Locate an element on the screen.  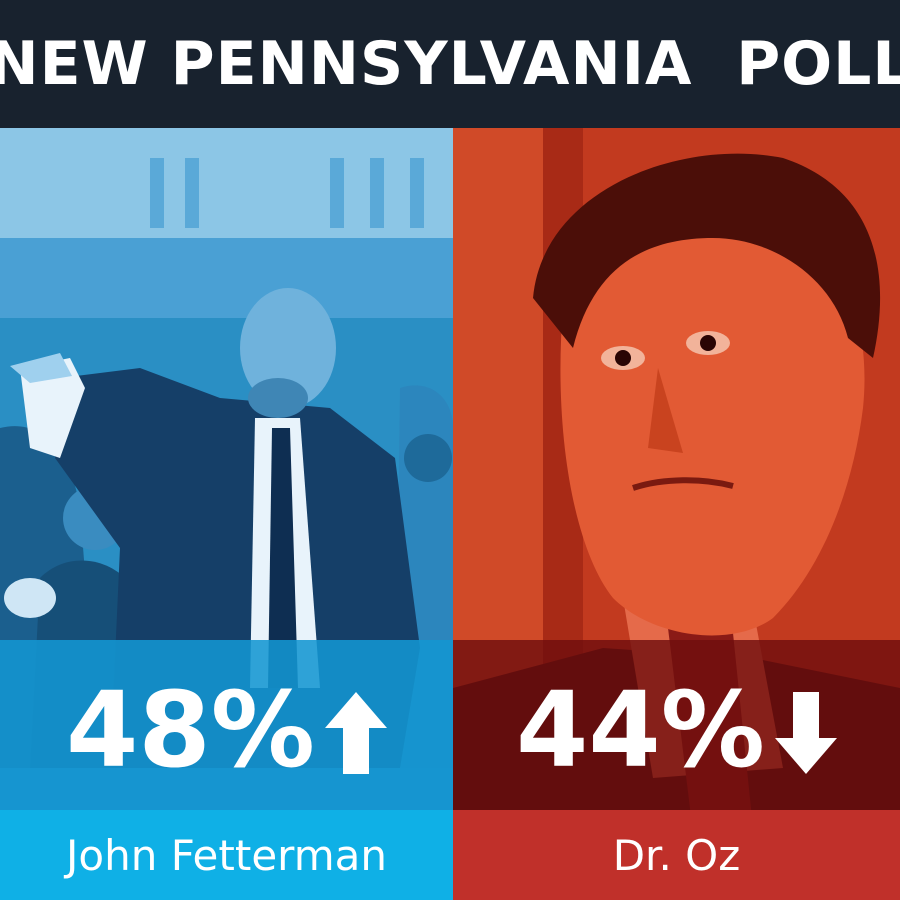
page-title: NEW PENNSYLVANIA POLL is located at coordinates (450, 64).